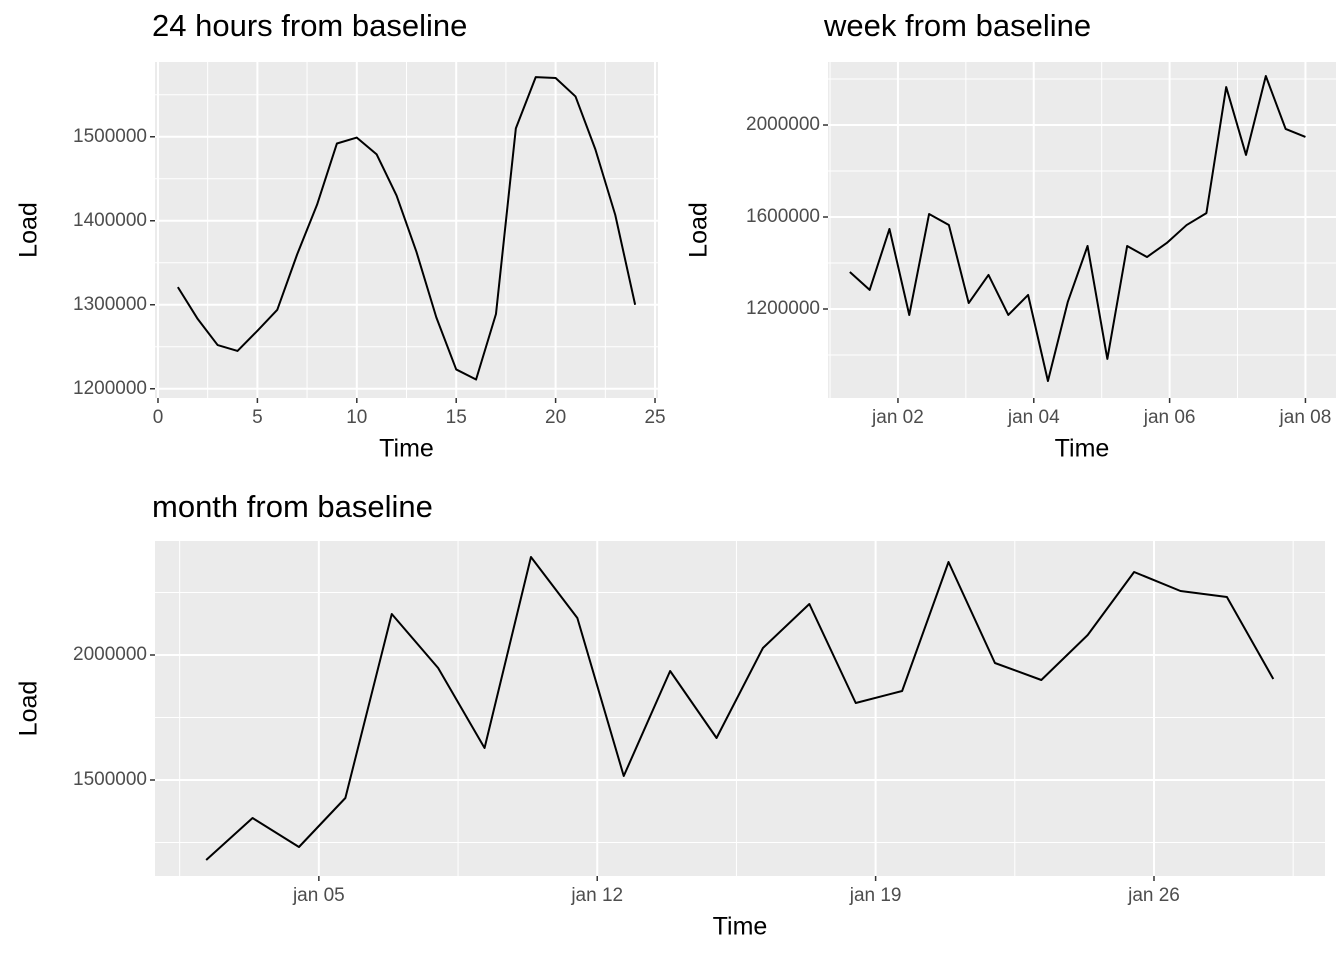 This screenshot has width=1344, height=960. What do you see at coordinates (1169, 417) in the screenshot?
I see `x-tick-label: jan 06` at bounding box center [1169, 417].